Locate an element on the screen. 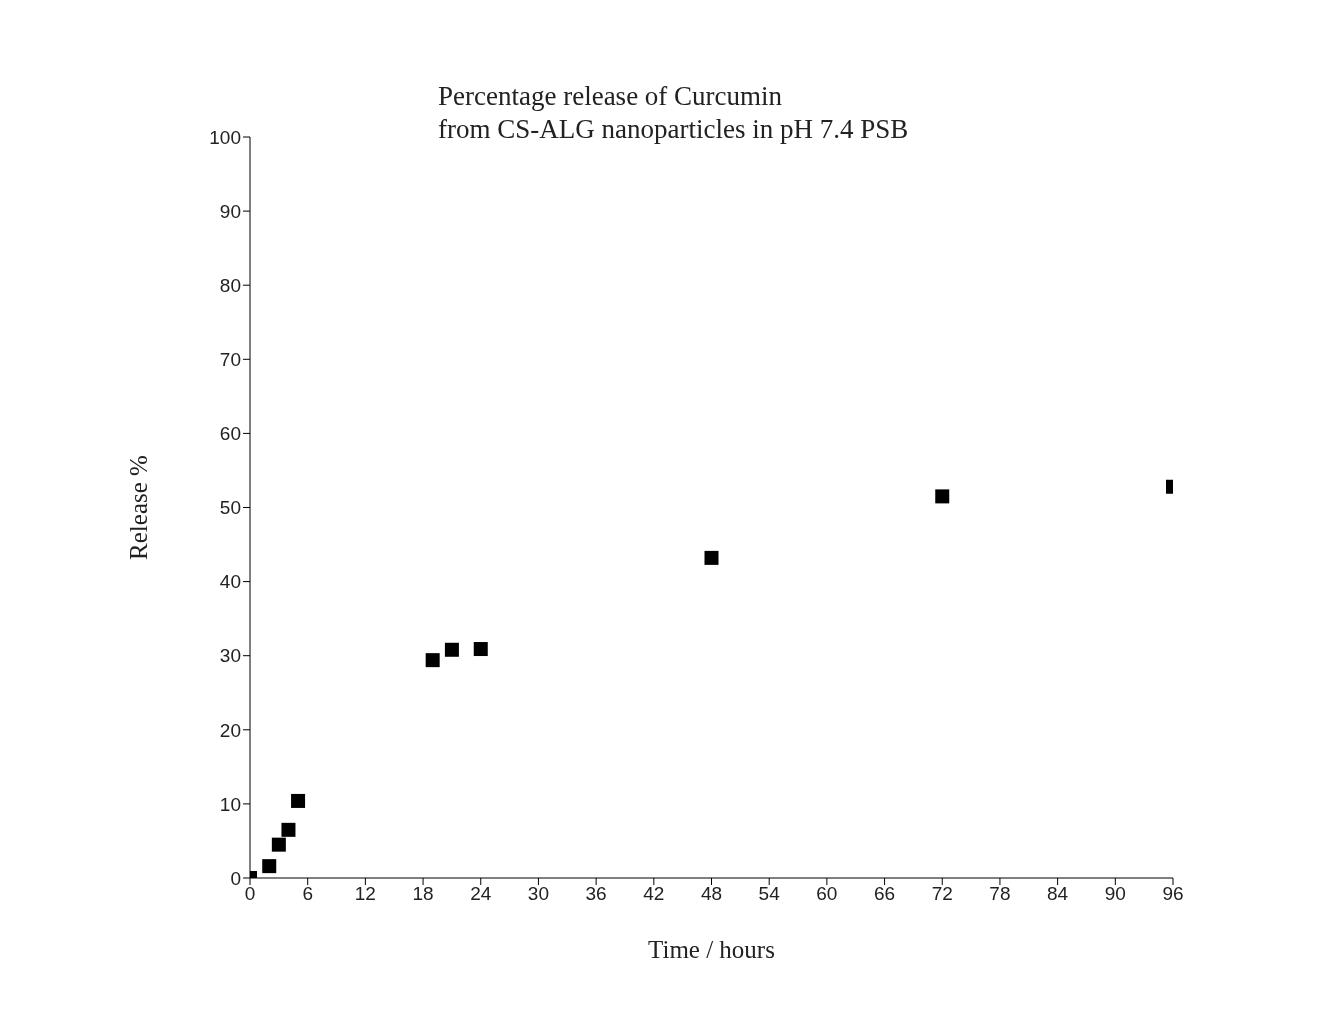 The image size is (1330, 1036). y-tick-label: 70 is located at coordinates (230, 360).